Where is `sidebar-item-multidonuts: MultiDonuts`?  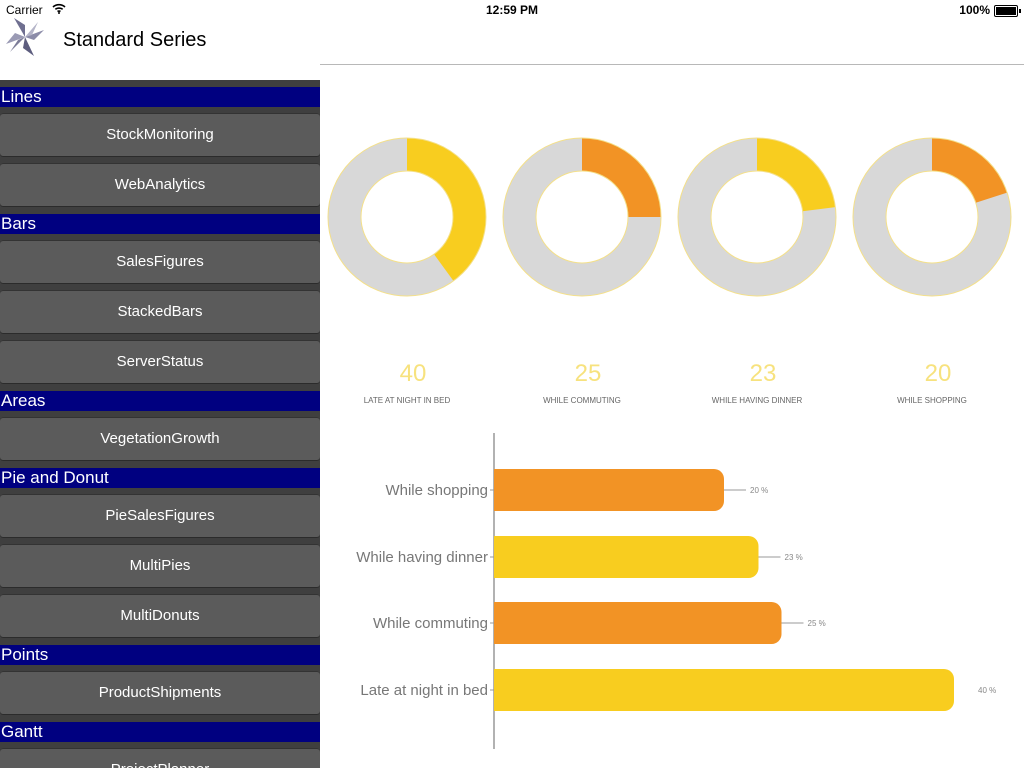
sidebar-item-multidonuts: MultiDonuts is located at coordinates (160, 616).